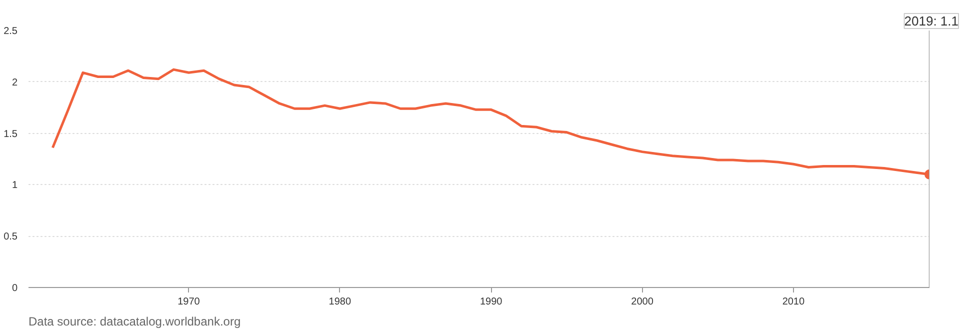 The height and width of the screenshot is (333, 974). Describe the element at coordinates (491, 302) in the screenshot. I see `x-tick-label: 1990` at that location.